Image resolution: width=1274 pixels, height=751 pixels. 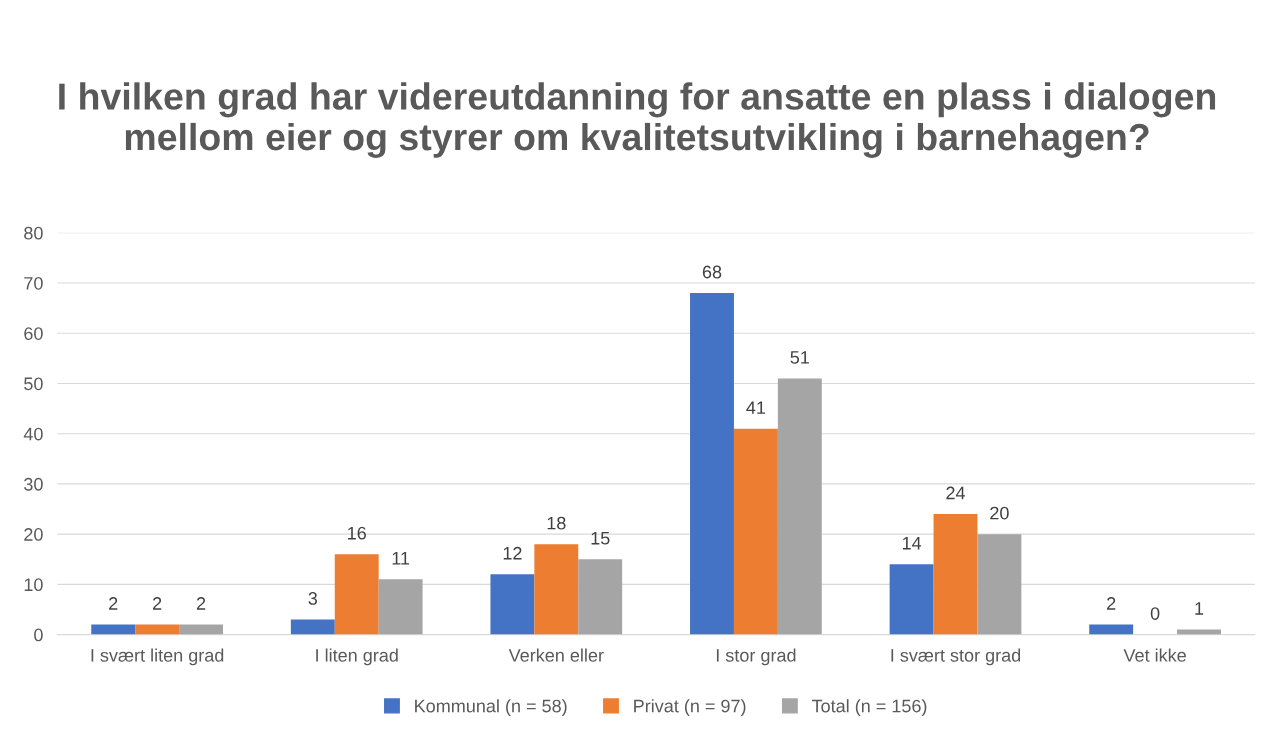 I want to click on data-label: 0, so click(x=1155, y=613).